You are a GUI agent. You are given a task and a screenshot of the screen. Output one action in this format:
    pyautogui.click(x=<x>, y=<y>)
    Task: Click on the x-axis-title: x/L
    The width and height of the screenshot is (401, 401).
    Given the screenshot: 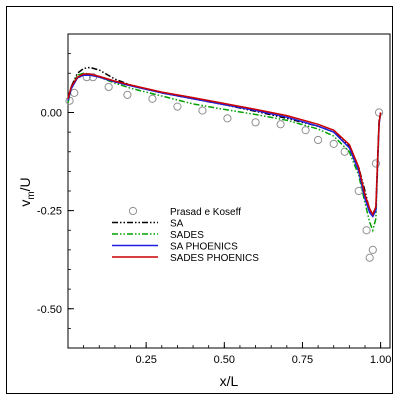 What is the action you would take?
    pyautogui.click(x=229, y=381)
    